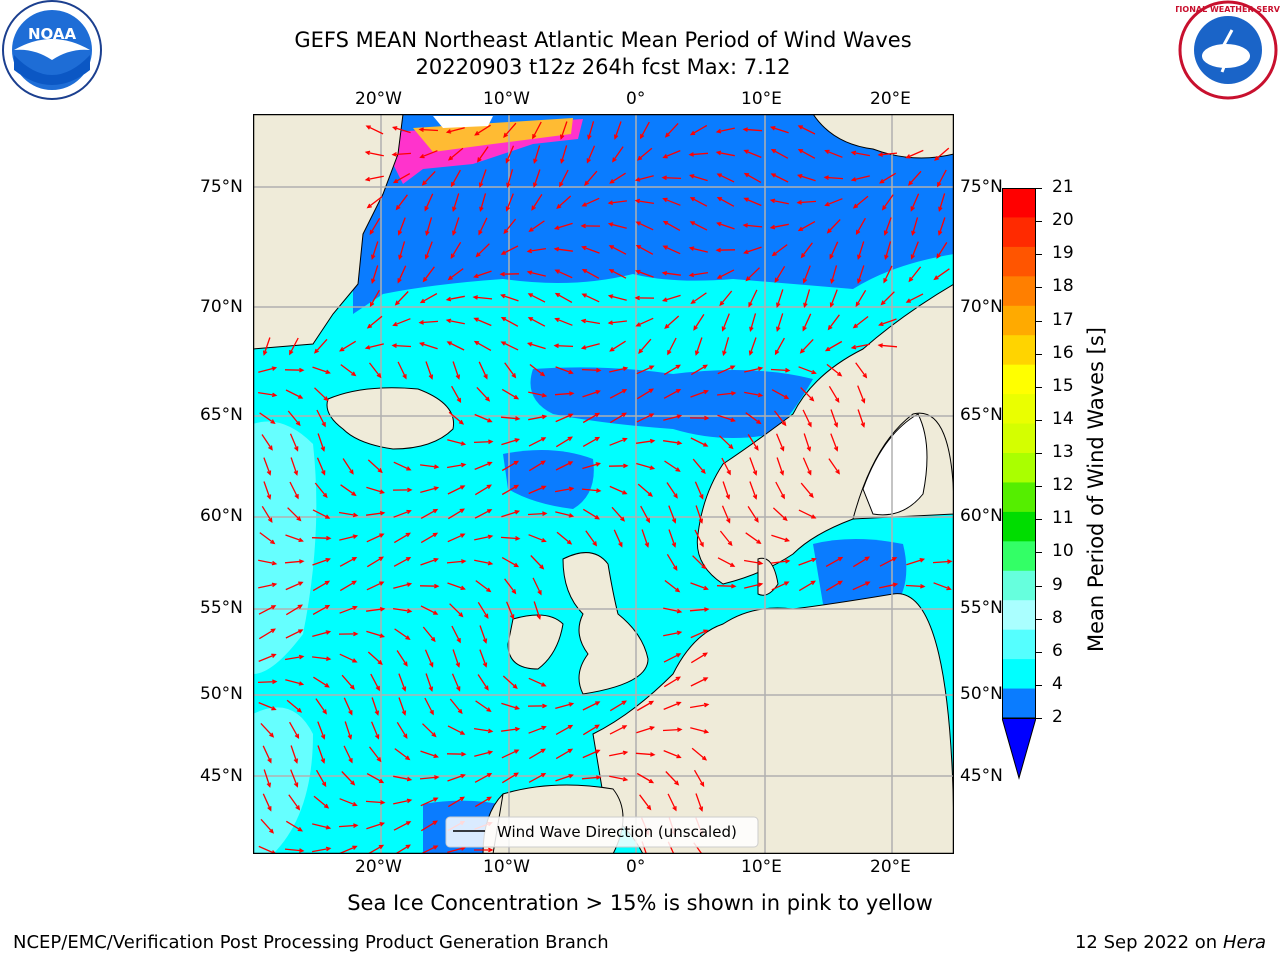 This screenshot has height=960, width=1280. I want to click on blue-region-north, so click(653, 214).